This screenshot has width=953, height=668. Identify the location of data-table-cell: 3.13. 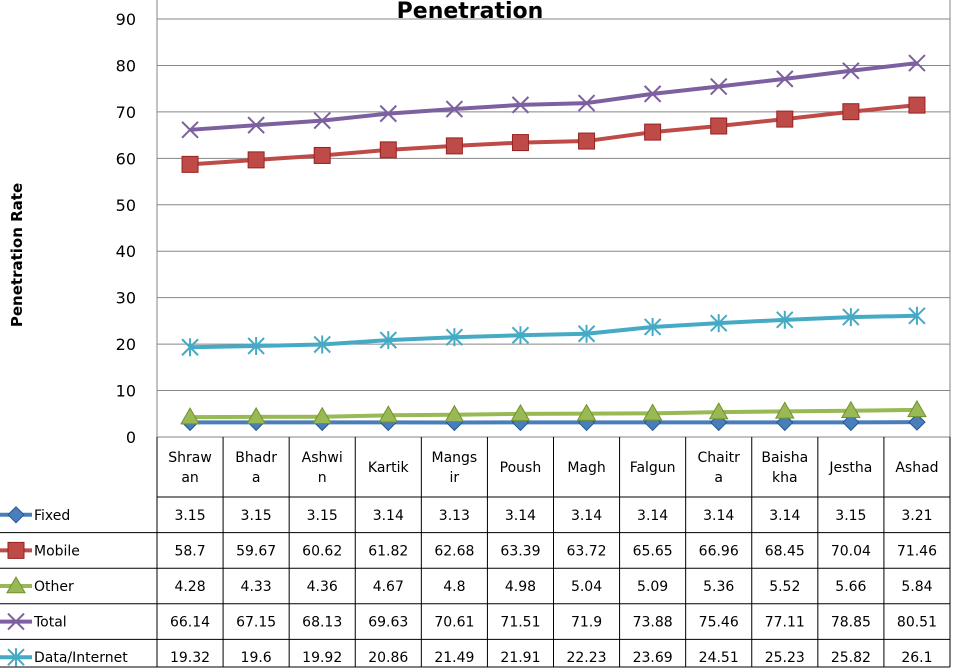
(454, 516).